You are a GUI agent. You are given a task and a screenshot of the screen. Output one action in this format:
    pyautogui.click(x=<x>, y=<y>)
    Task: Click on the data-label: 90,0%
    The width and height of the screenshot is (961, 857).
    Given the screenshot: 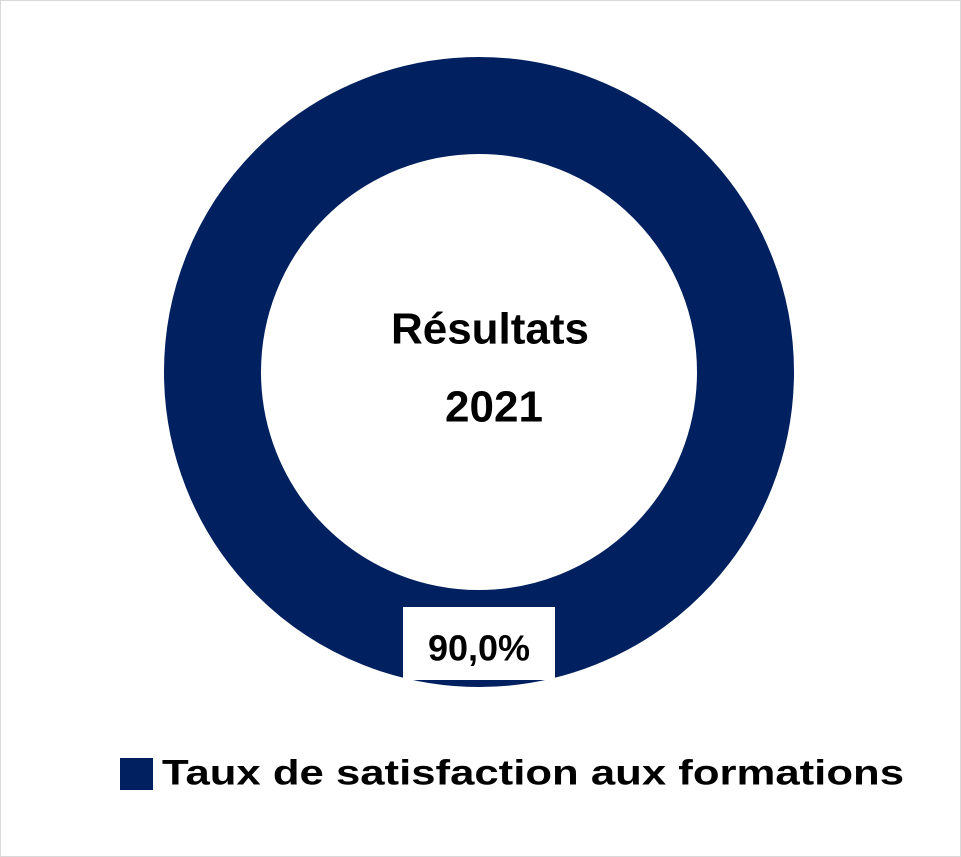 What is the action you would take?
    pyautogui.click(x=479, y=648)
    